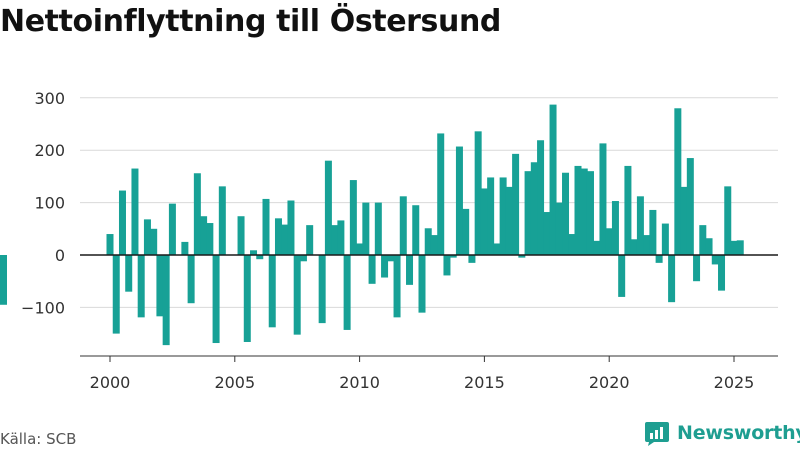 The height and width of the screenshot is (450, 800). I want to click on x-axis: 2000 2005 2010 2015 2020 2025, so click(429, 373).